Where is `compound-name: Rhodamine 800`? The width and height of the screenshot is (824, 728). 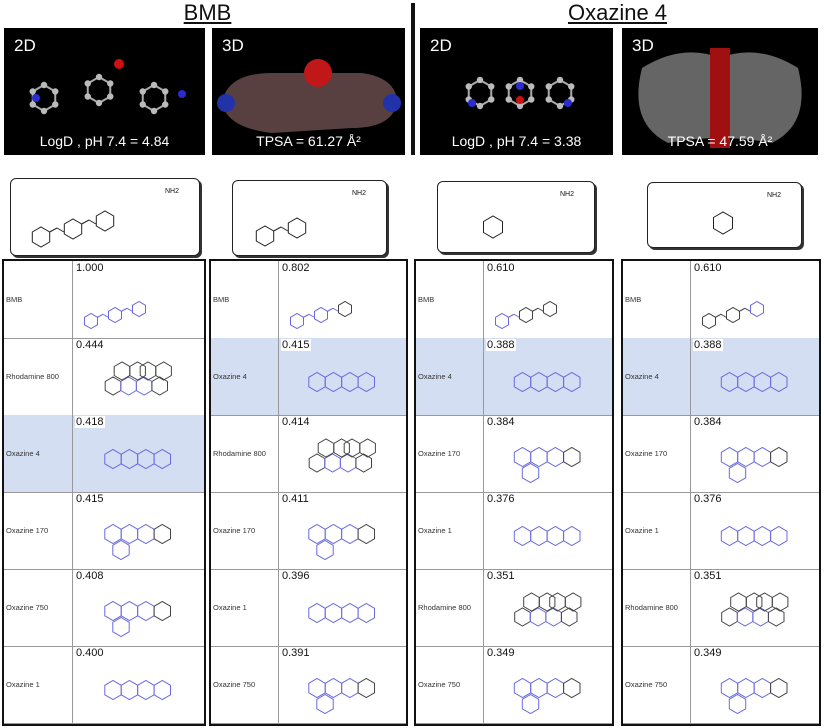 compound-name: Rhodamine 800 is located at coordinates (444, 607).